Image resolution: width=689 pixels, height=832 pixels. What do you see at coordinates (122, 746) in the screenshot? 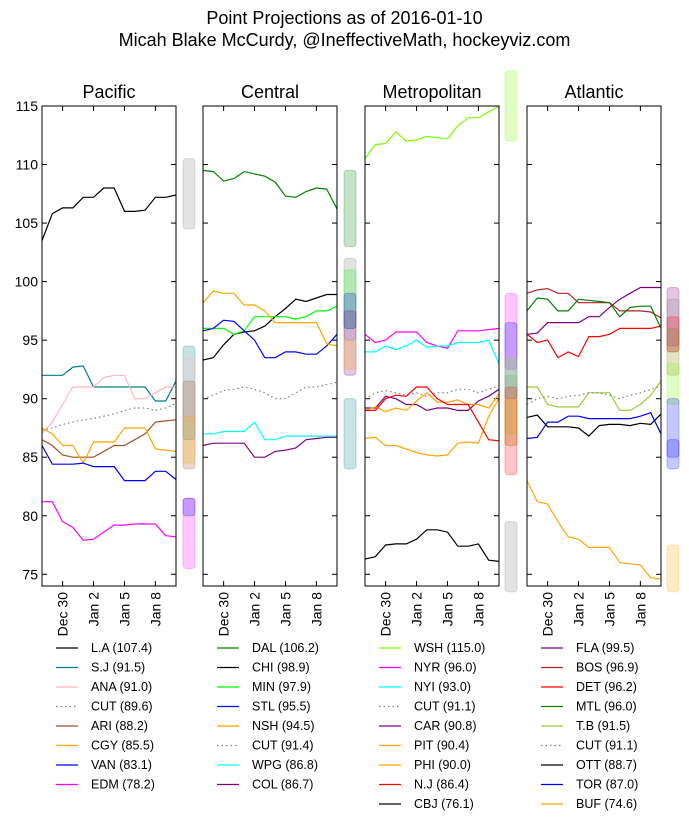
I see `legend-label: CGY (85.5)` at bounding box center [122, 746].